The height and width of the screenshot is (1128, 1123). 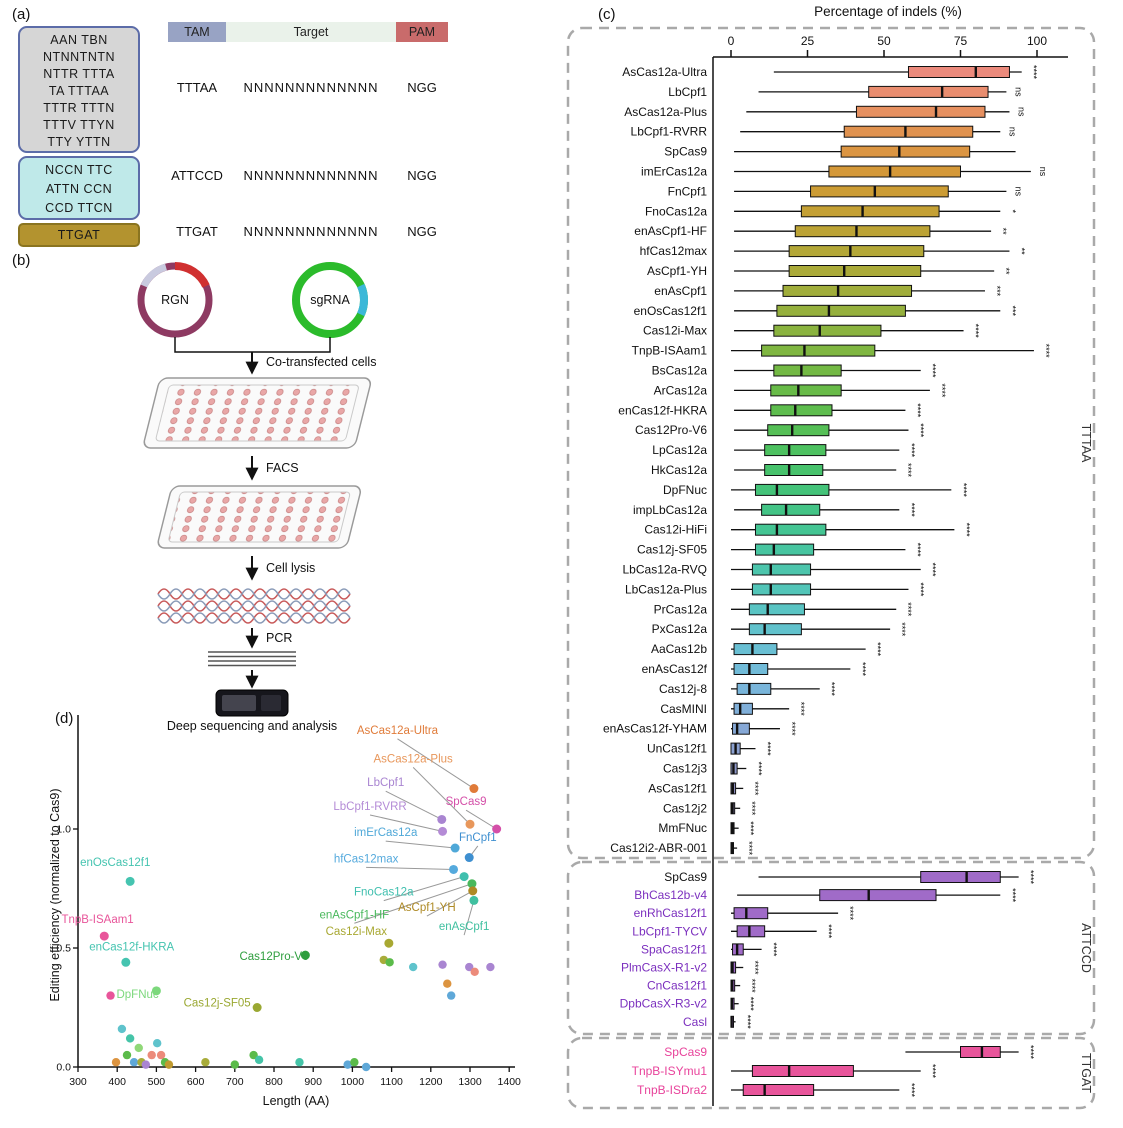 I want to click on point-label-enCas12f-HKRA: enCas12f-HKRA, so click(x=131, y=947).